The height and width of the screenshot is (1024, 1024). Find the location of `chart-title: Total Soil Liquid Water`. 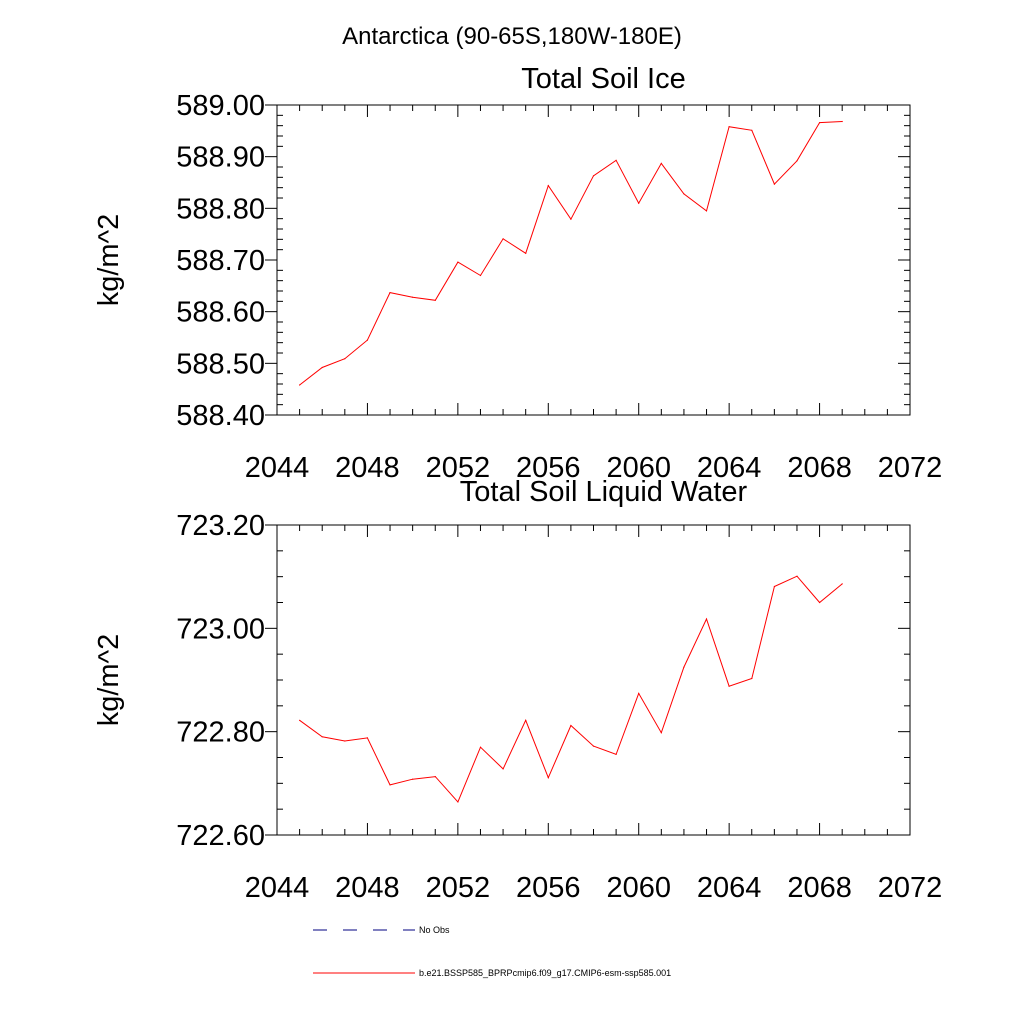

chart-title: Total Soil Liquid Water is located at coordinates (604, 492).